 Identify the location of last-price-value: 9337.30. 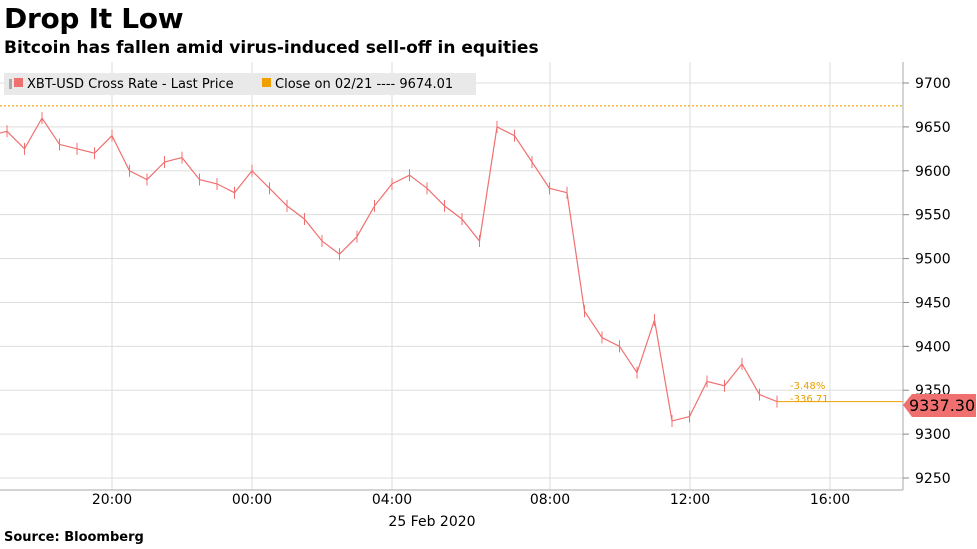
(942, 405).